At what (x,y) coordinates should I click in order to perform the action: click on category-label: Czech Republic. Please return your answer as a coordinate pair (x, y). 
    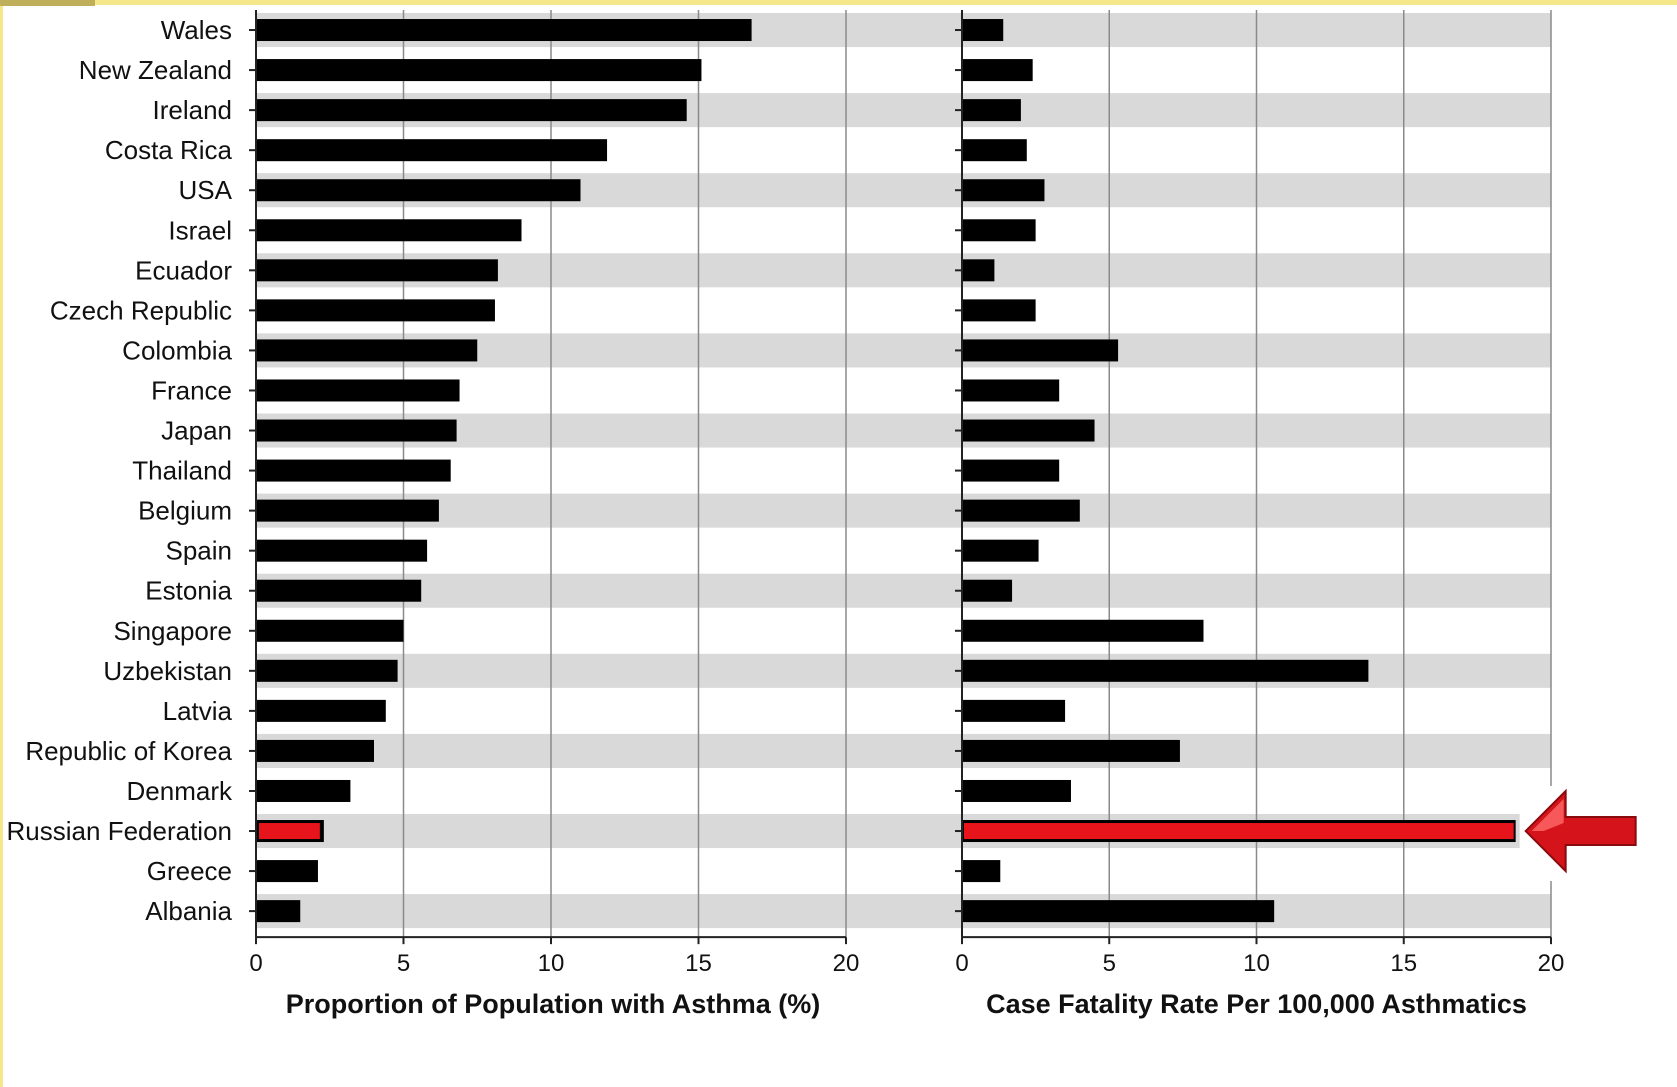
    Looking at the image, I should click on (141, 310).